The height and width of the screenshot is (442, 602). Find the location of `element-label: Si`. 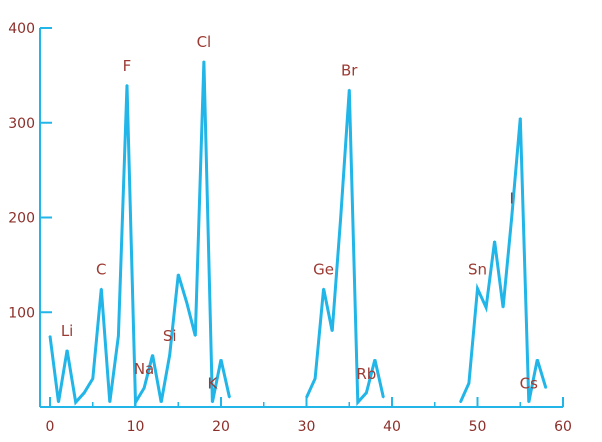

element-label: Si is located at coordinates (170, 336).